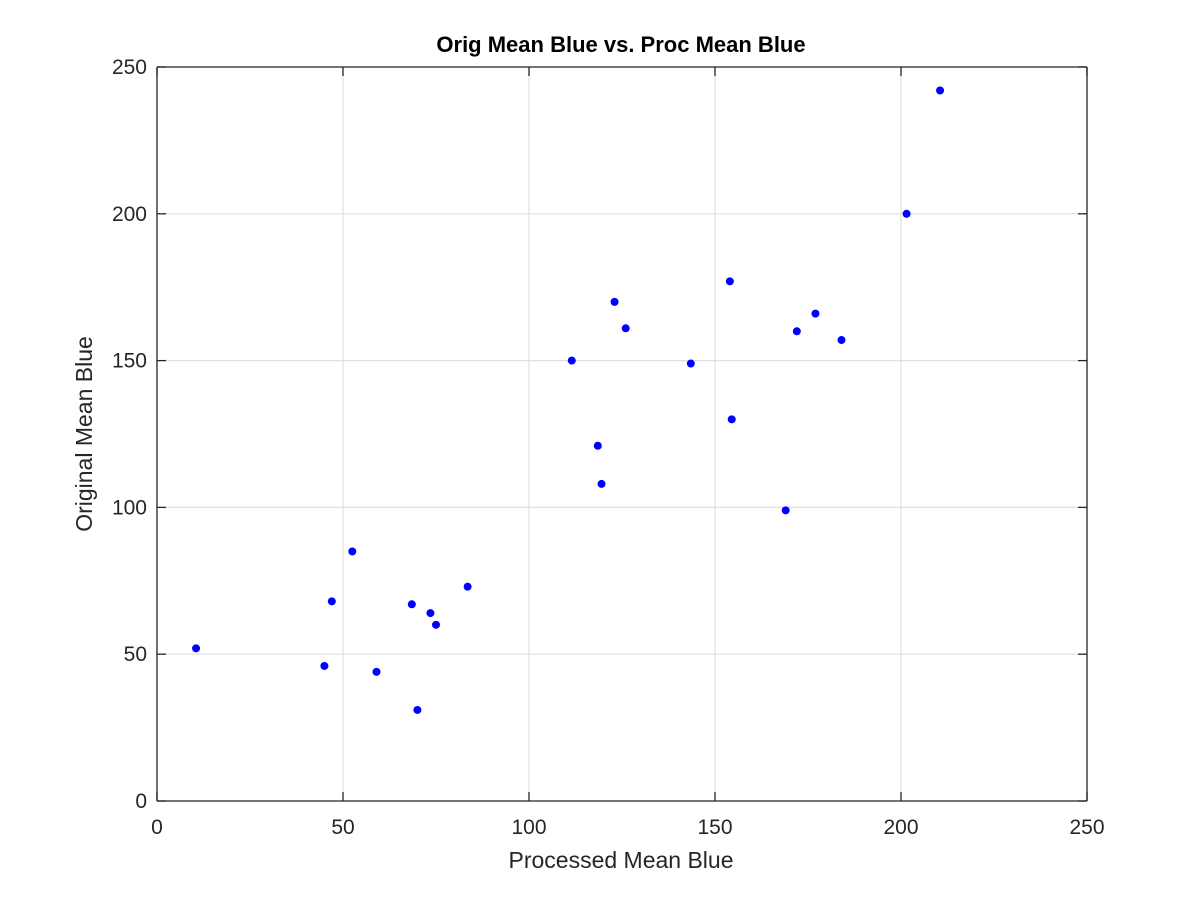  What do you see at coordinates (900, 827) in the screenshot?
I see `x-tick-label: 200` at bounding box center [900, 827].